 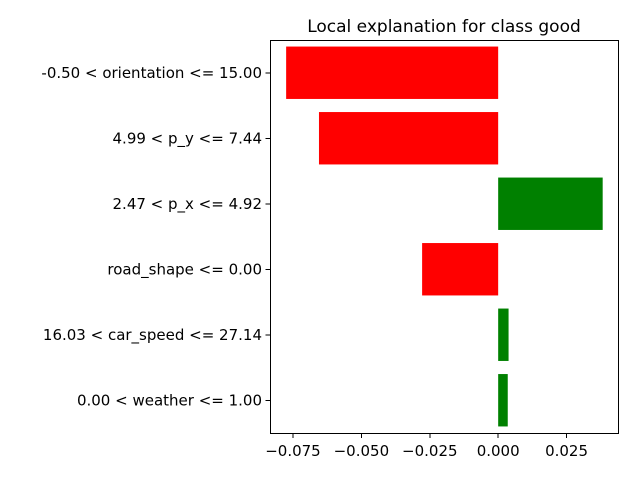 I want to click on chart-title: Local explanation for class good, so click(x=444, y=27).